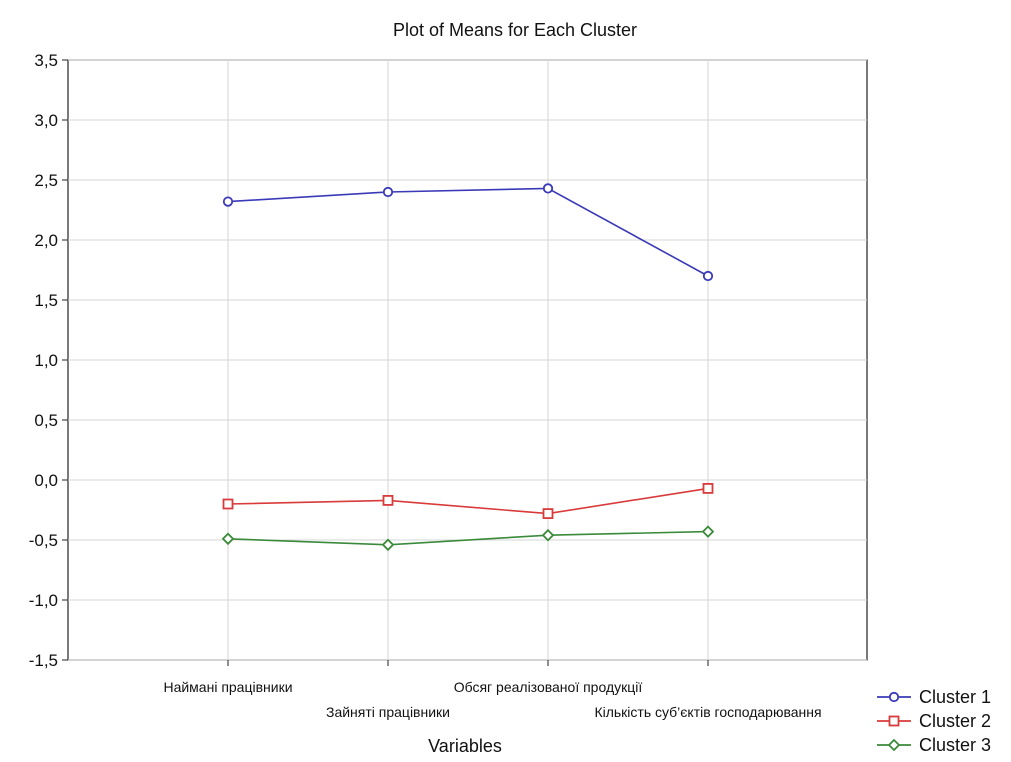 The height and width of the screenshot is (762, 1011). I want to click on x-tick-label: Кількість суб’єктів господарювання, so click(707, 712).